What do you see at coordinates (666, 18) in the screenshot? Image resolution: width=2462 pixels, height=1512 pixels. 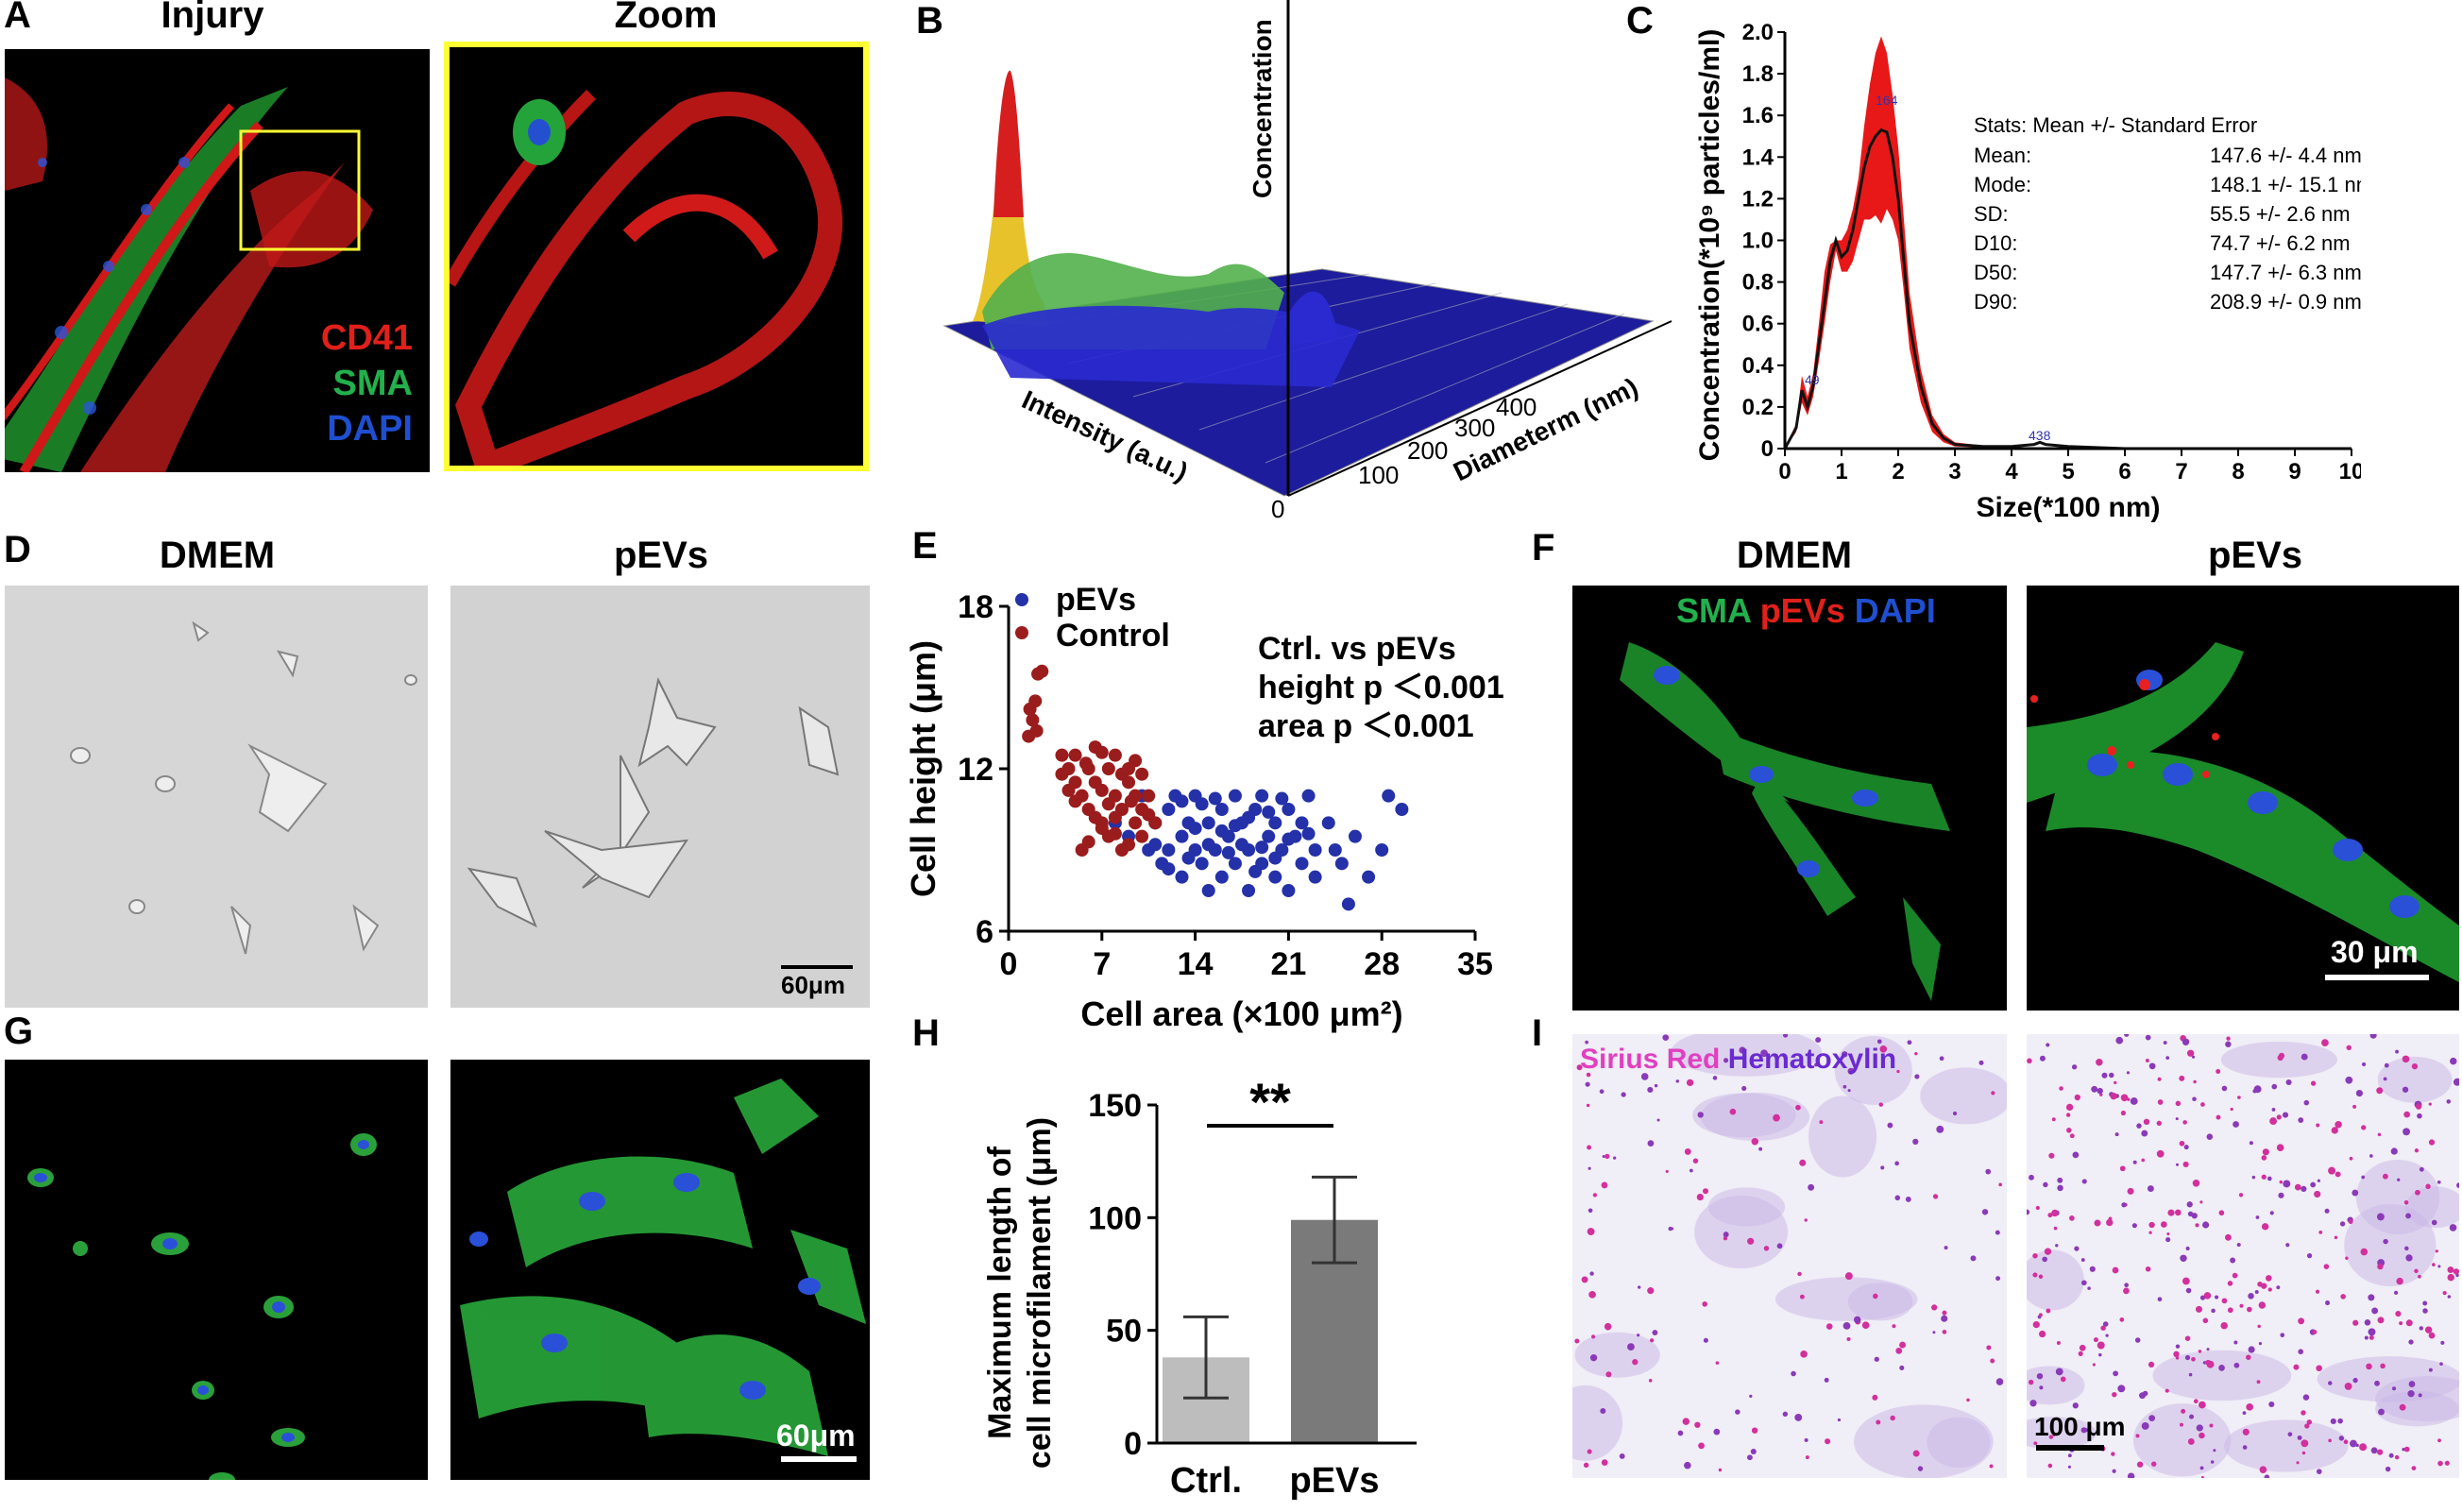 I see `panel-a-title-zoom: Zoom` at bounding box center [666, 18].